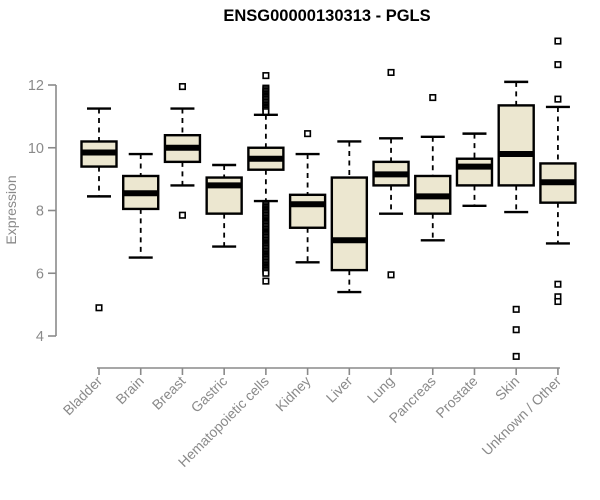 The width and height of the screenshot is (600, 500). Describe the element at coordinates (558, 171) in the screenshot. I see `box-group-unknown-other` at that location.